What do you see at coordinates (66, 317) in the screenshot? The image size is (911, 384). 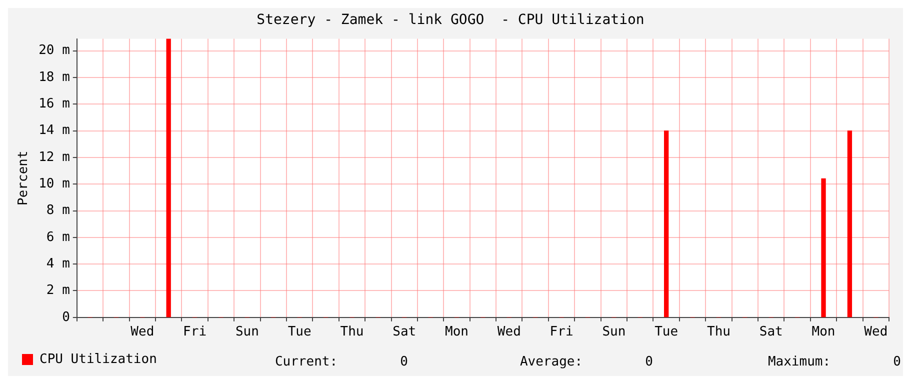 I see `y-tick-label: 0` at bounding box center [66, 317].